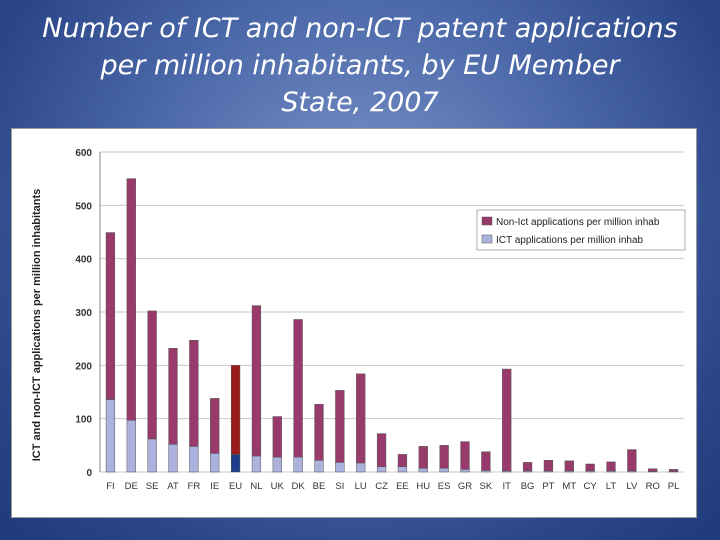 This screenshot has height=540, width=720. Describe the element at coordinates (173, 486) in the screenshot. I see `x-tick-label: AT` at that location.